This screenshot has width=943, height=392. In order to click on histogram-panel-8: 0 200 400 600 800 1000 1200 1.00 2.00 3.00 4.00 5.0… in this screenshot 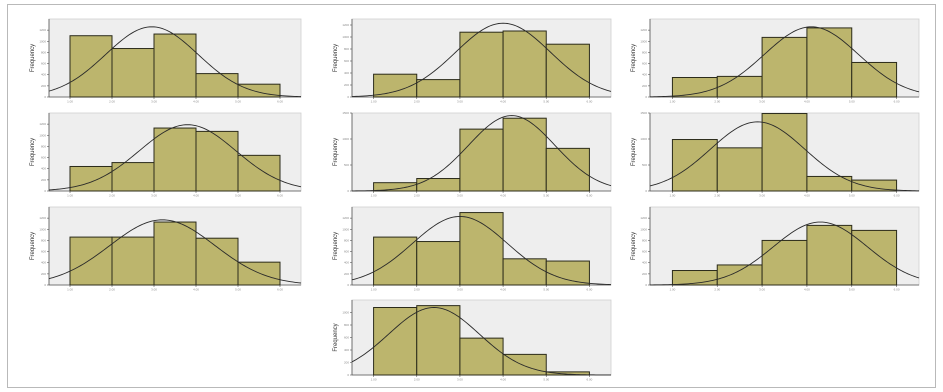, I will do `click(473, 251)`.